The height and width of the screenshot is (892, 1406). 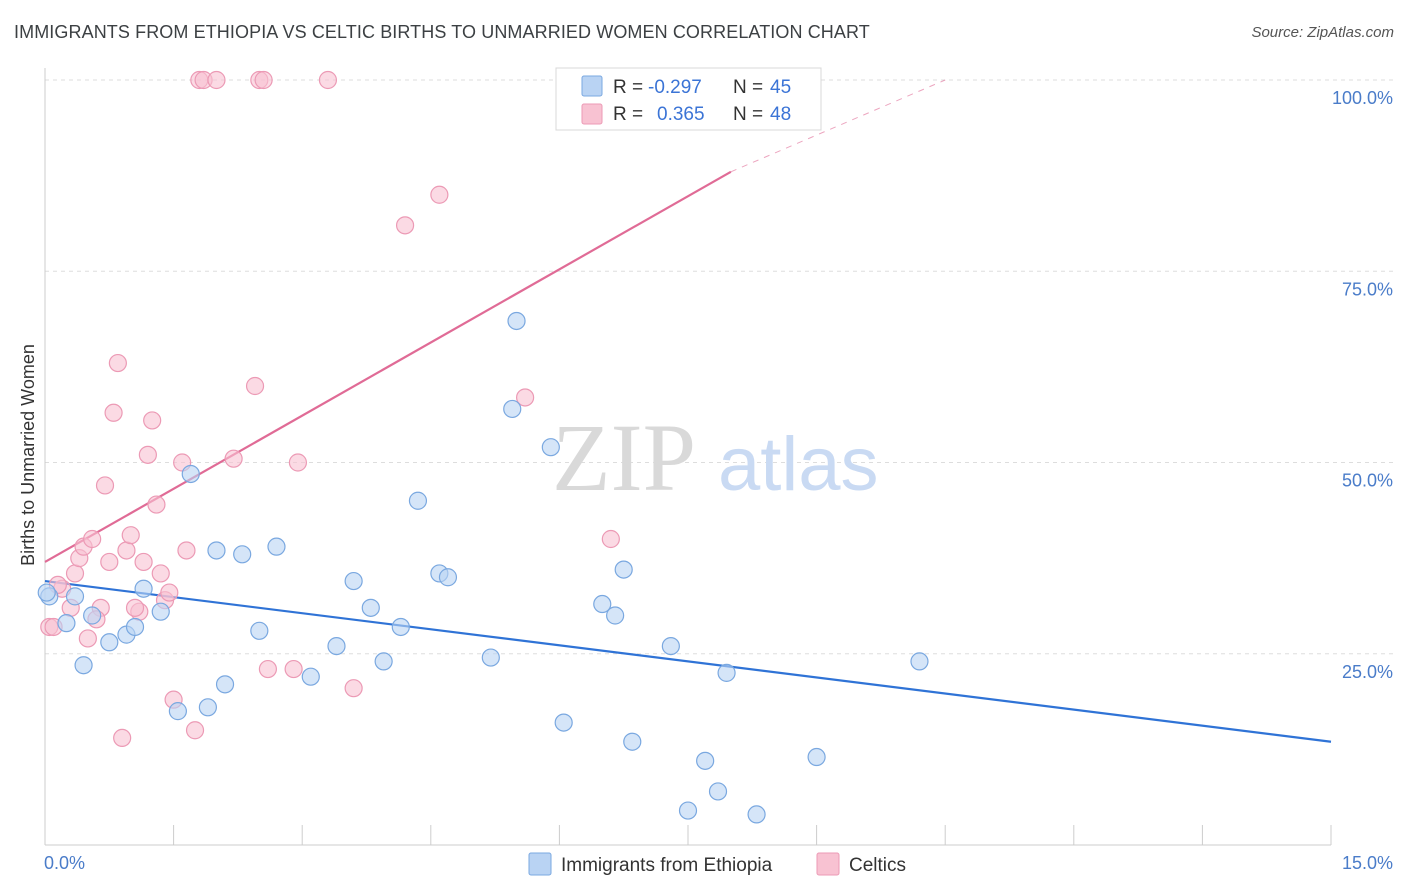 I want to click on x-tick-label-0: 0.0%, so click(x=64, y=863).